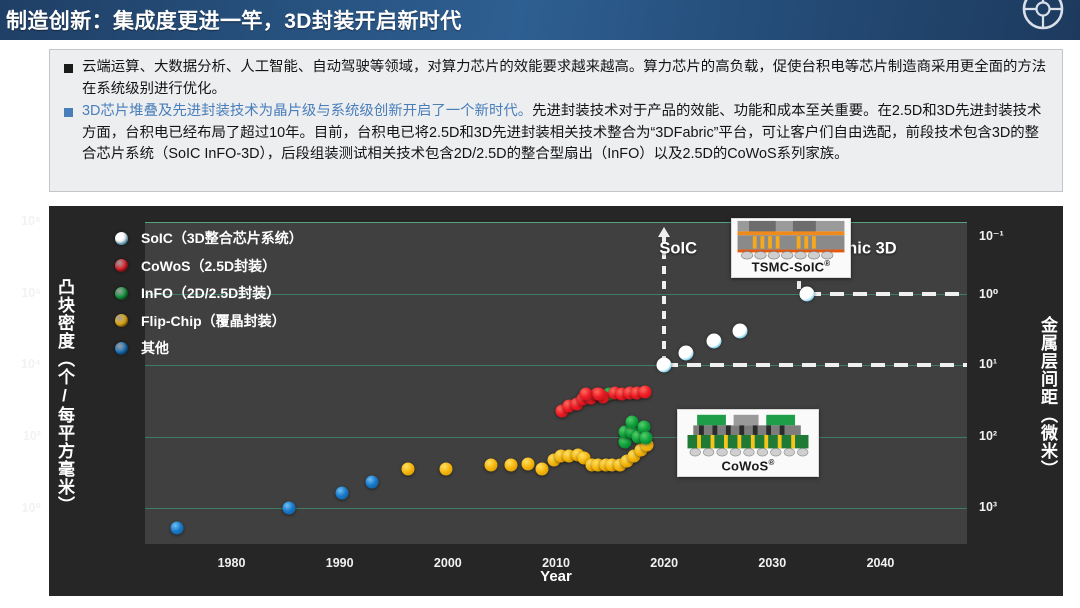 The height and width of the screenshot is (608, 1080). Describe the element at coordinates (556, 563) in the screenshot. I see `x-axis-tick: 2010` at that location.